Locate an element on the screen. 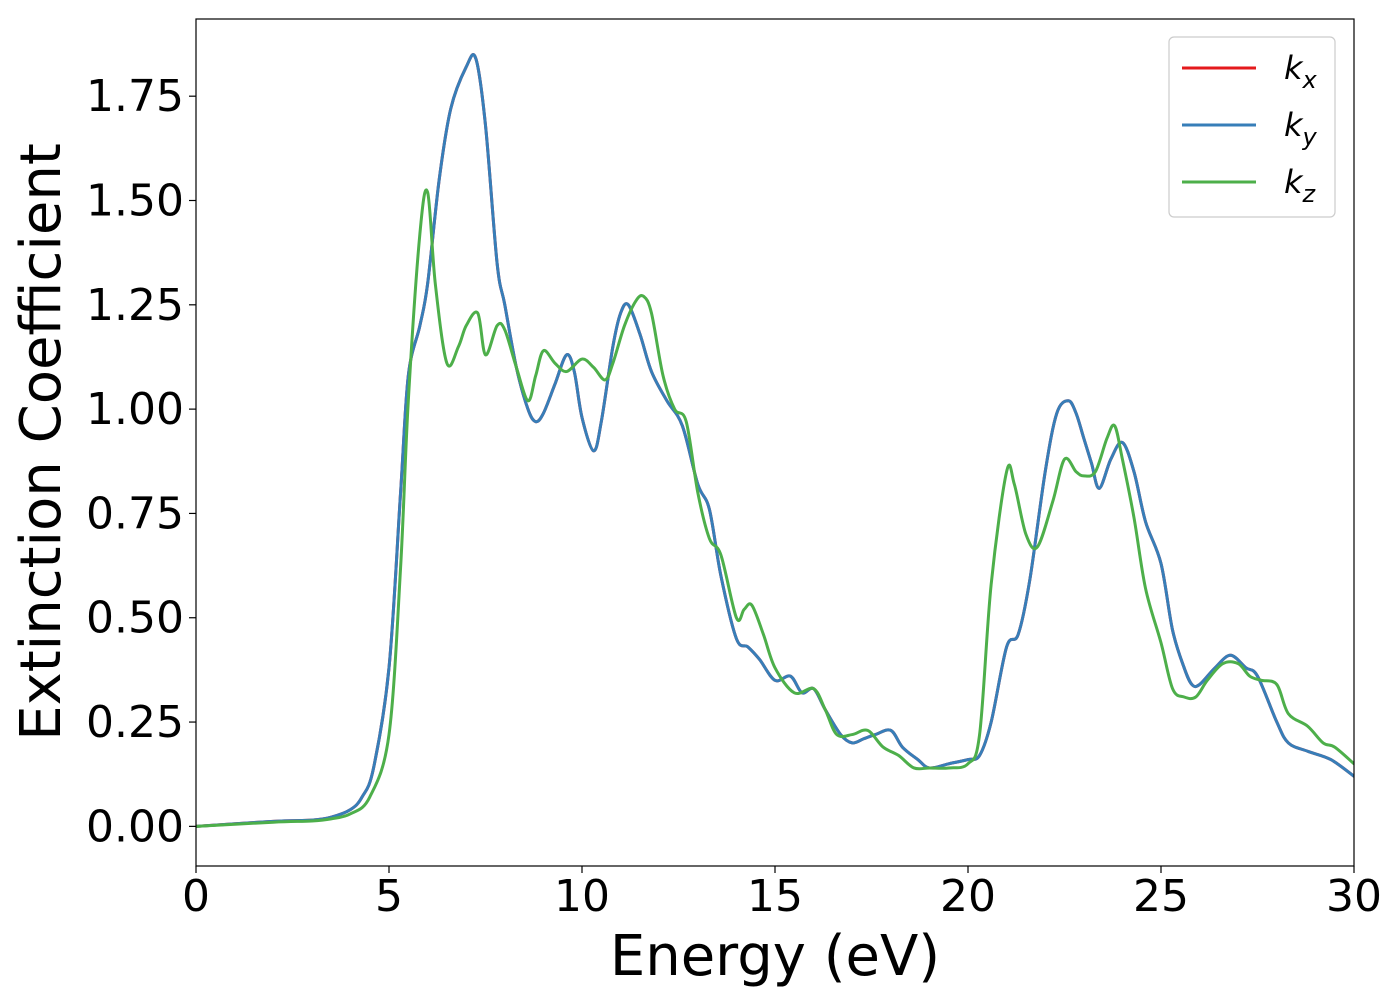 This screenshot has width=1400, height=1000. y-tick-label: 1.25 is located at coordinates (135, 305).